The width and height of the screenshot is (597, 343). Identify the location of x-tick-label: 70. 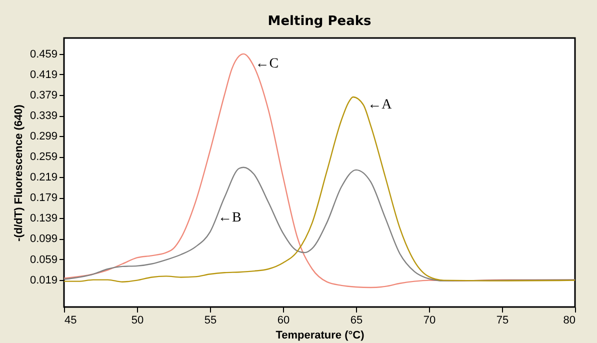
(429, 320).